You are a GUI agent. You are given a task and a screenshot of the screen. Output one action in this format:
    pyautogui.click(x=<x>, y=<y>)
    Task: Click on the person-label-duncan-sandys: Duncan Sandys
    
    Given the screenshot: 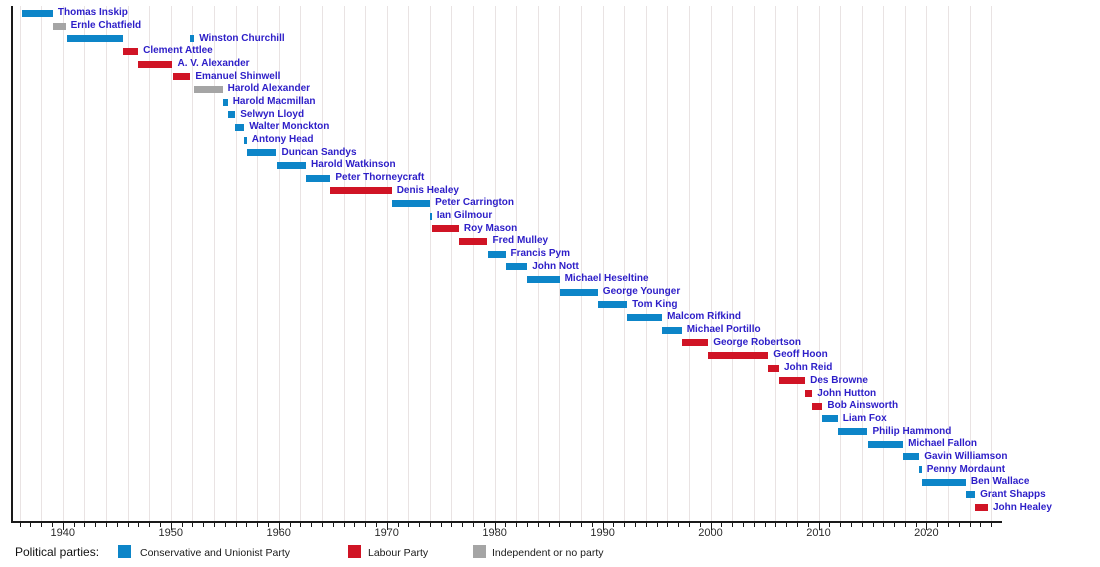 What is the action you would take?
    pyautogui.click(x=319, y=152)
    